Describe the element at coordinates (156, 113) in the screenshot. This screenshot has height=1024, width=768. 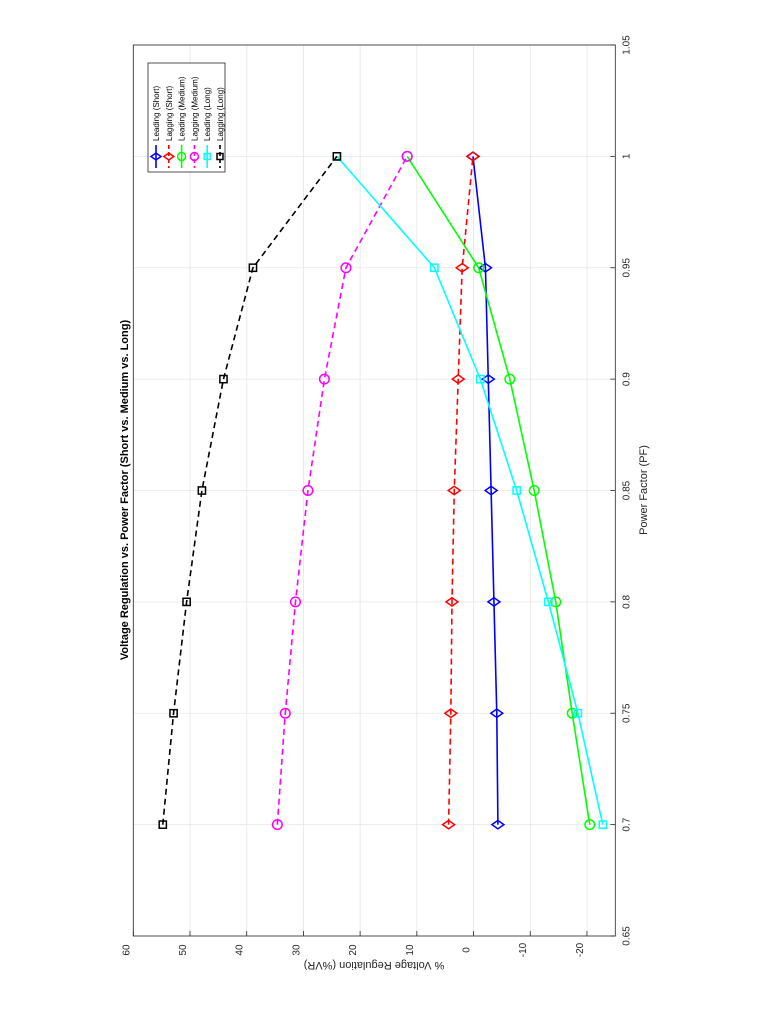
I see `legend-label: Leading (Short)` at that location.